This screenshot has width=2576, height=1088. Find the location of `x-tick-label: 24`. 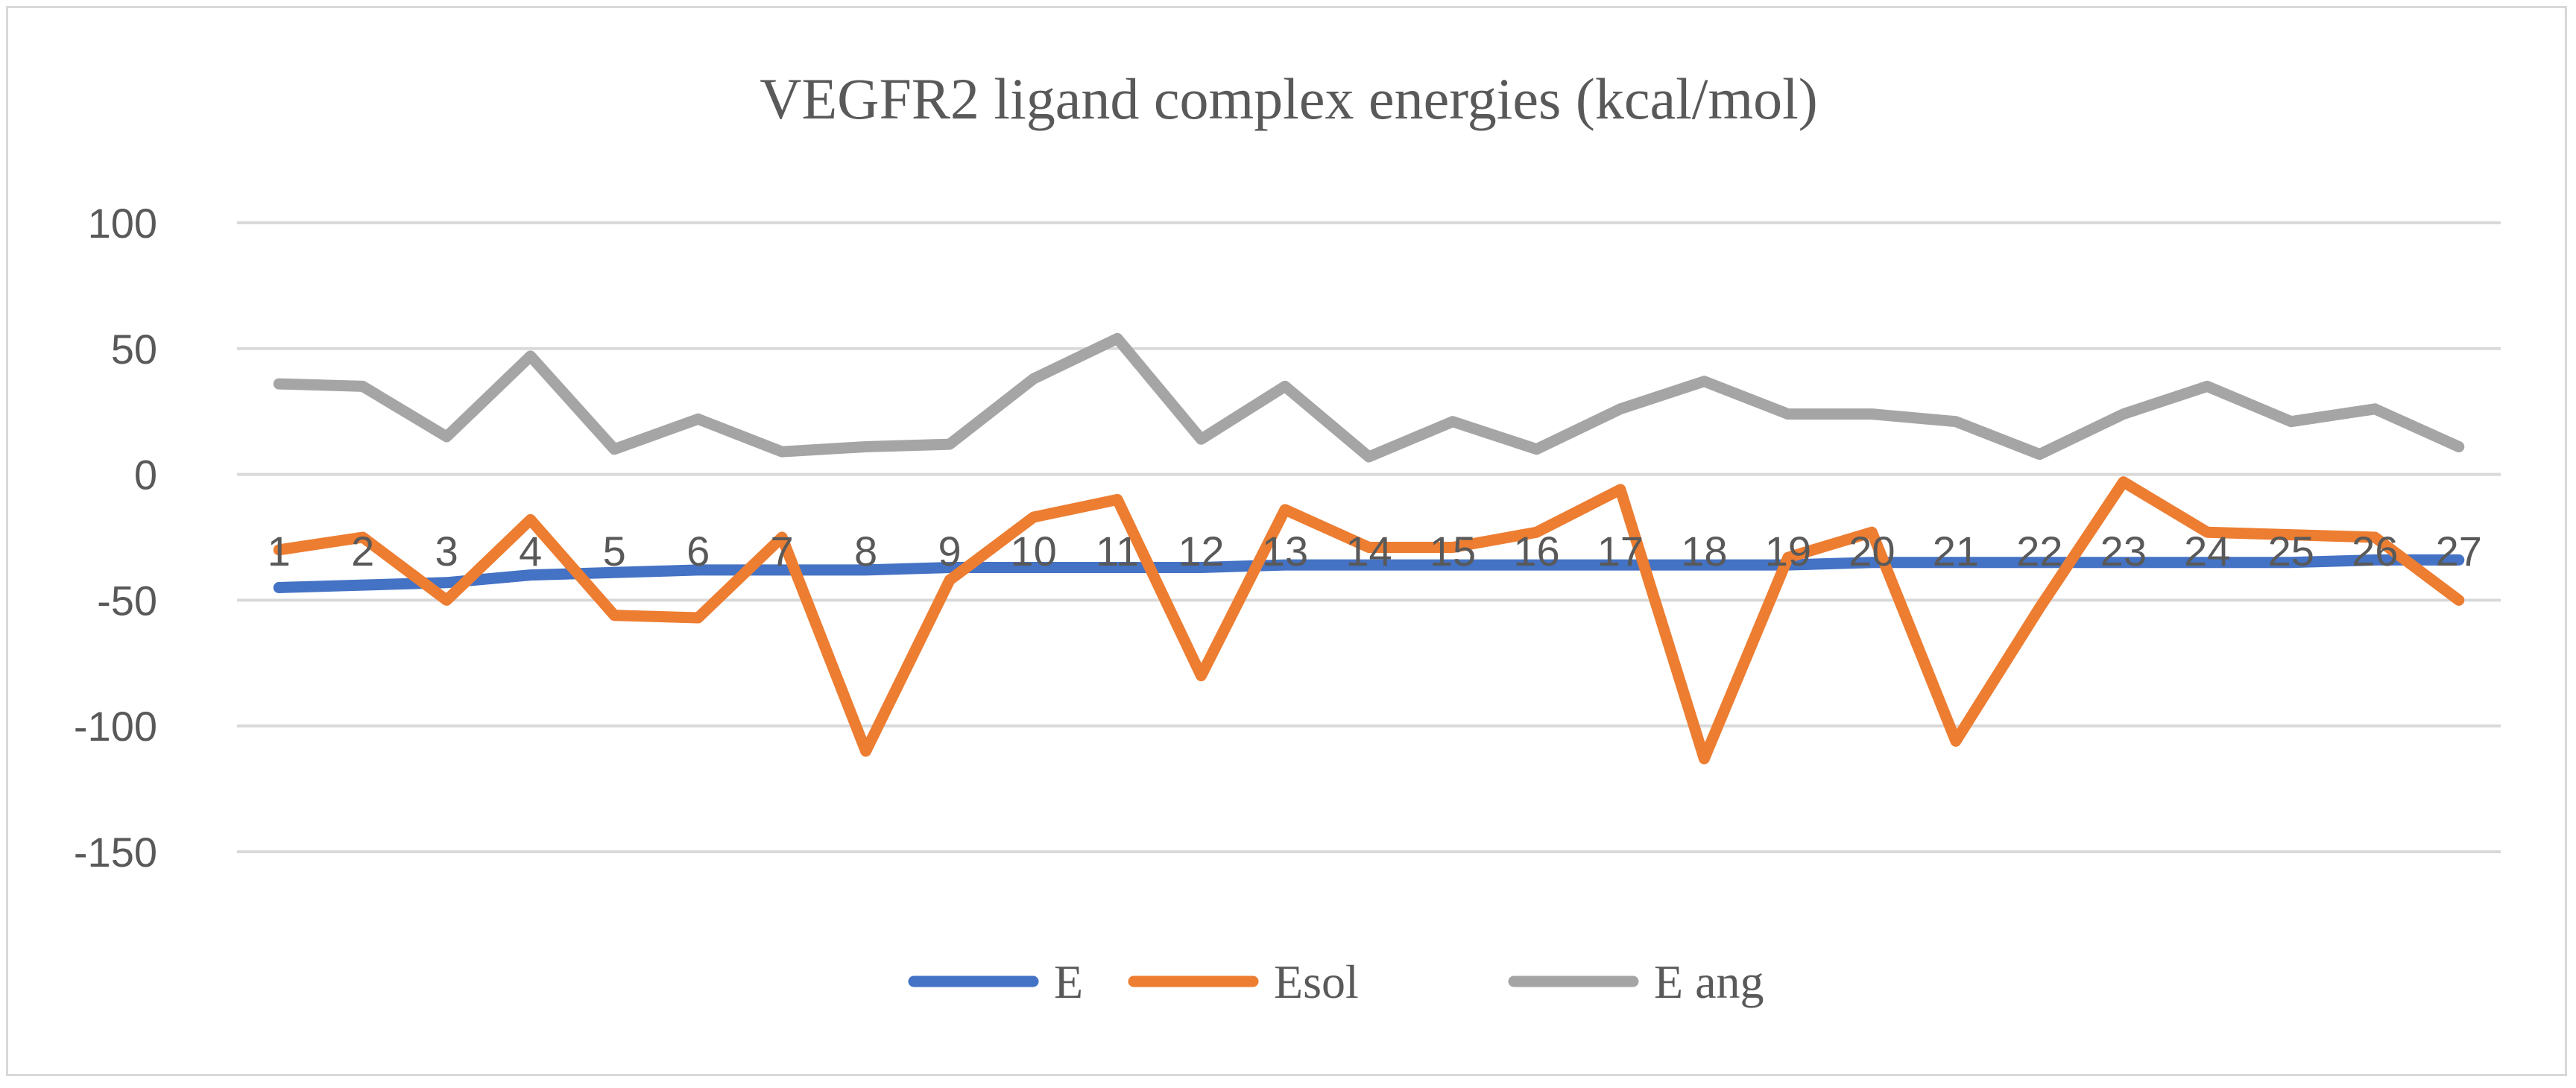

x-tick-label: 24 is located at coordinates (2207, 551).